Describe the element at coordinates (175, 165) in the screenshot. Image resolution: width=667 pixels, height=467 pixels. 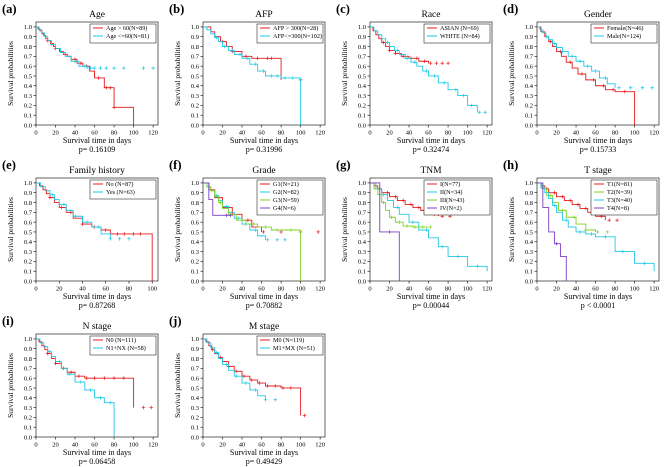
I see `panel-letter: (f)` at that location.